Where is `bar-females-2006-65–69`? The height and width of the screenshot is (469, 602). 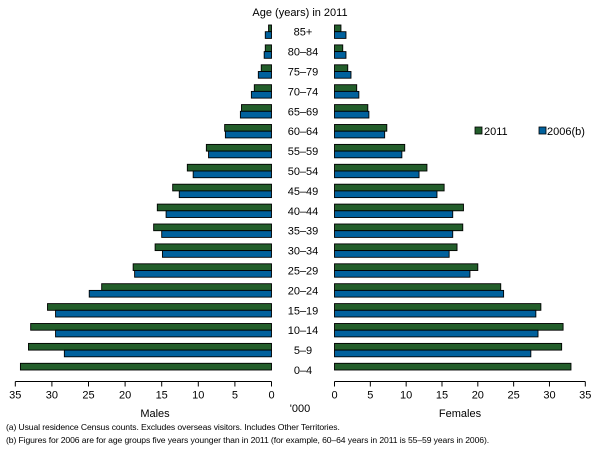
bar-females-2006-65–69 is located at coordinates (352, 114).